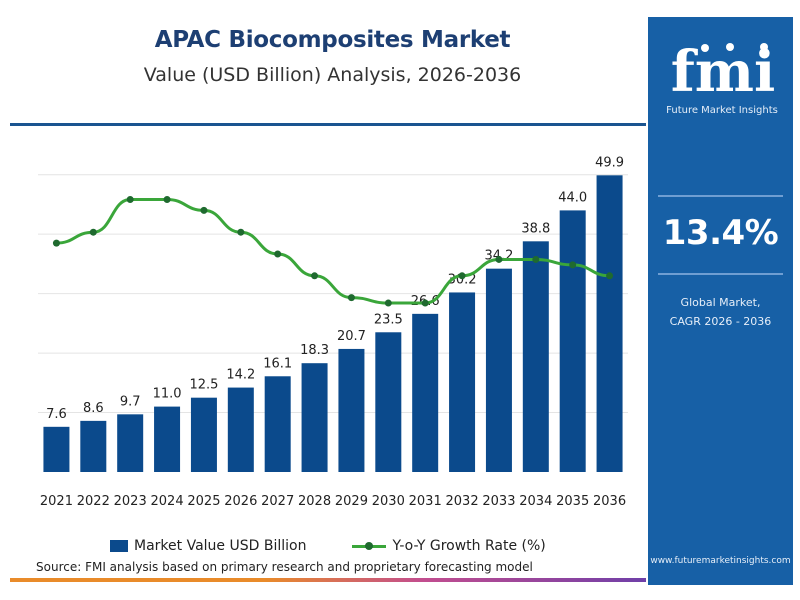 The height and width of the screenshot is (600, 800). What do you see at coordinates (277, 501) in the screenshot?
I see `x-tick-2027: 2027` at bounding box center [277, 501].